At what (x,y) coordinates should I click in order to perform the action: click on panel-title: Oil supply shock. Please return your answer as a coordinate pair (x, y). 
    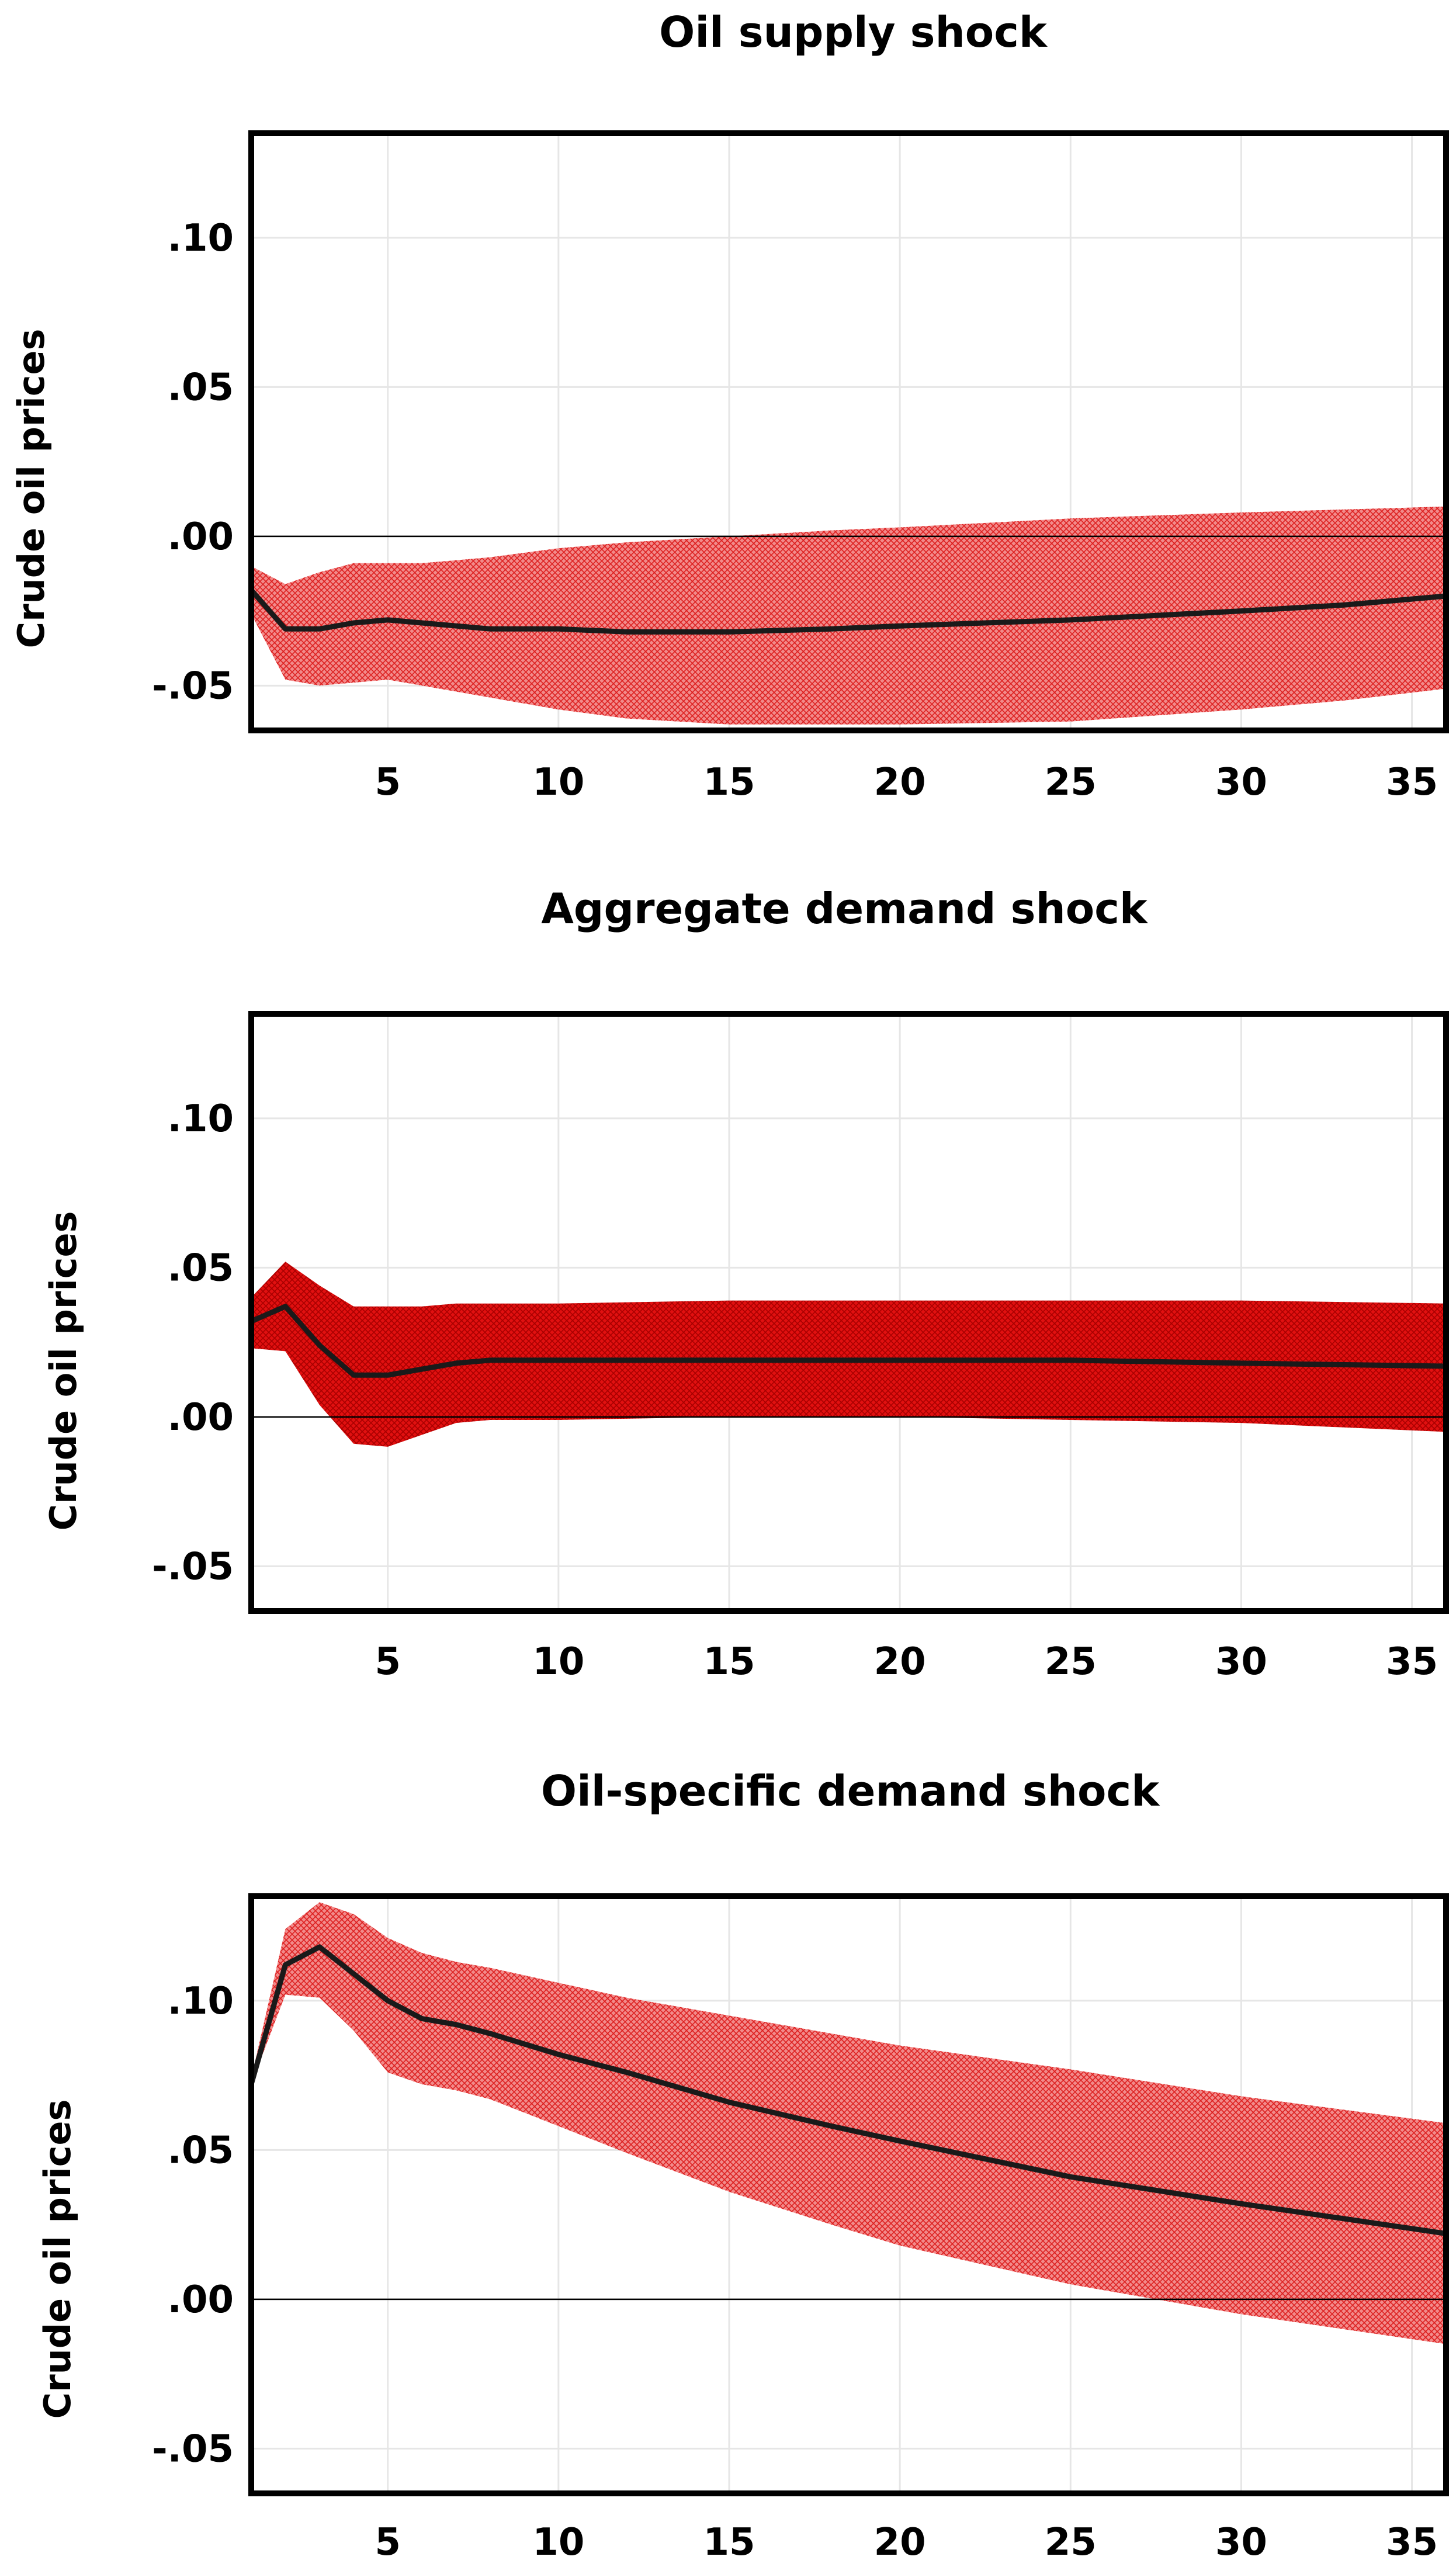
    Looking at the image, I should click on (853, 32).